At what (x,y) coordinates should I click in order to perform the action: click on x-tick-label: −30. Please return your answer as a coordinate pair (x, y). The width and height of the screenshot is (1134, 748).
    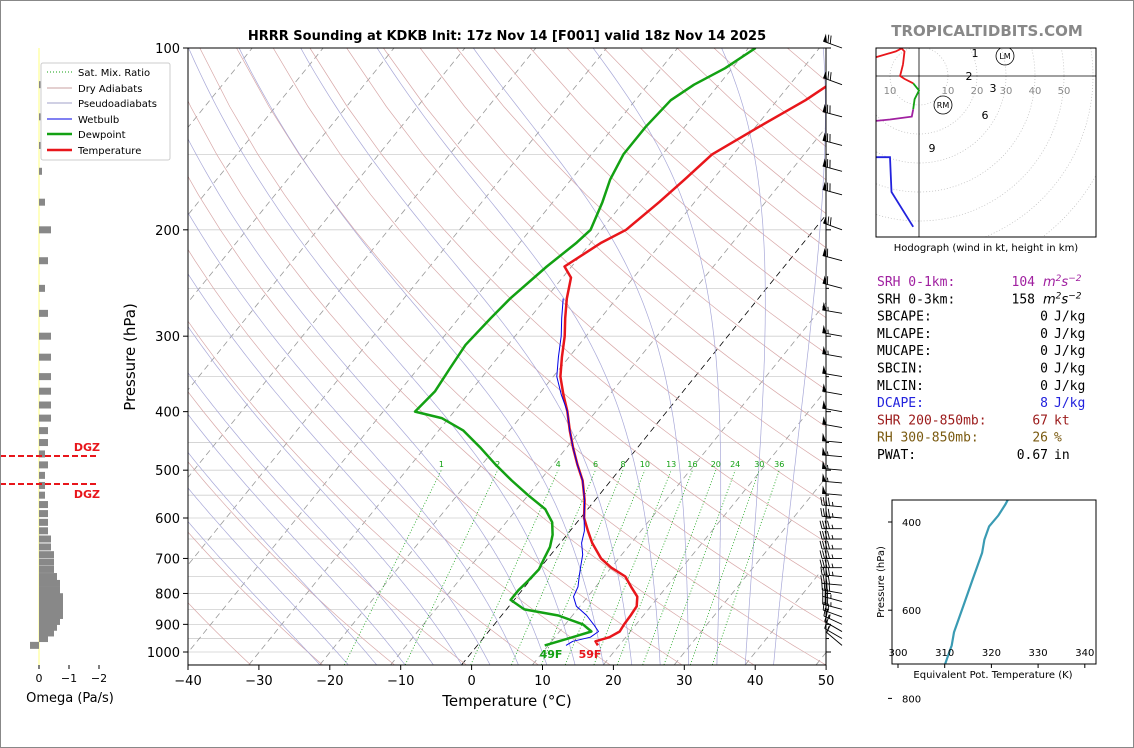
    Looking at the image, I should click on (258, 681).